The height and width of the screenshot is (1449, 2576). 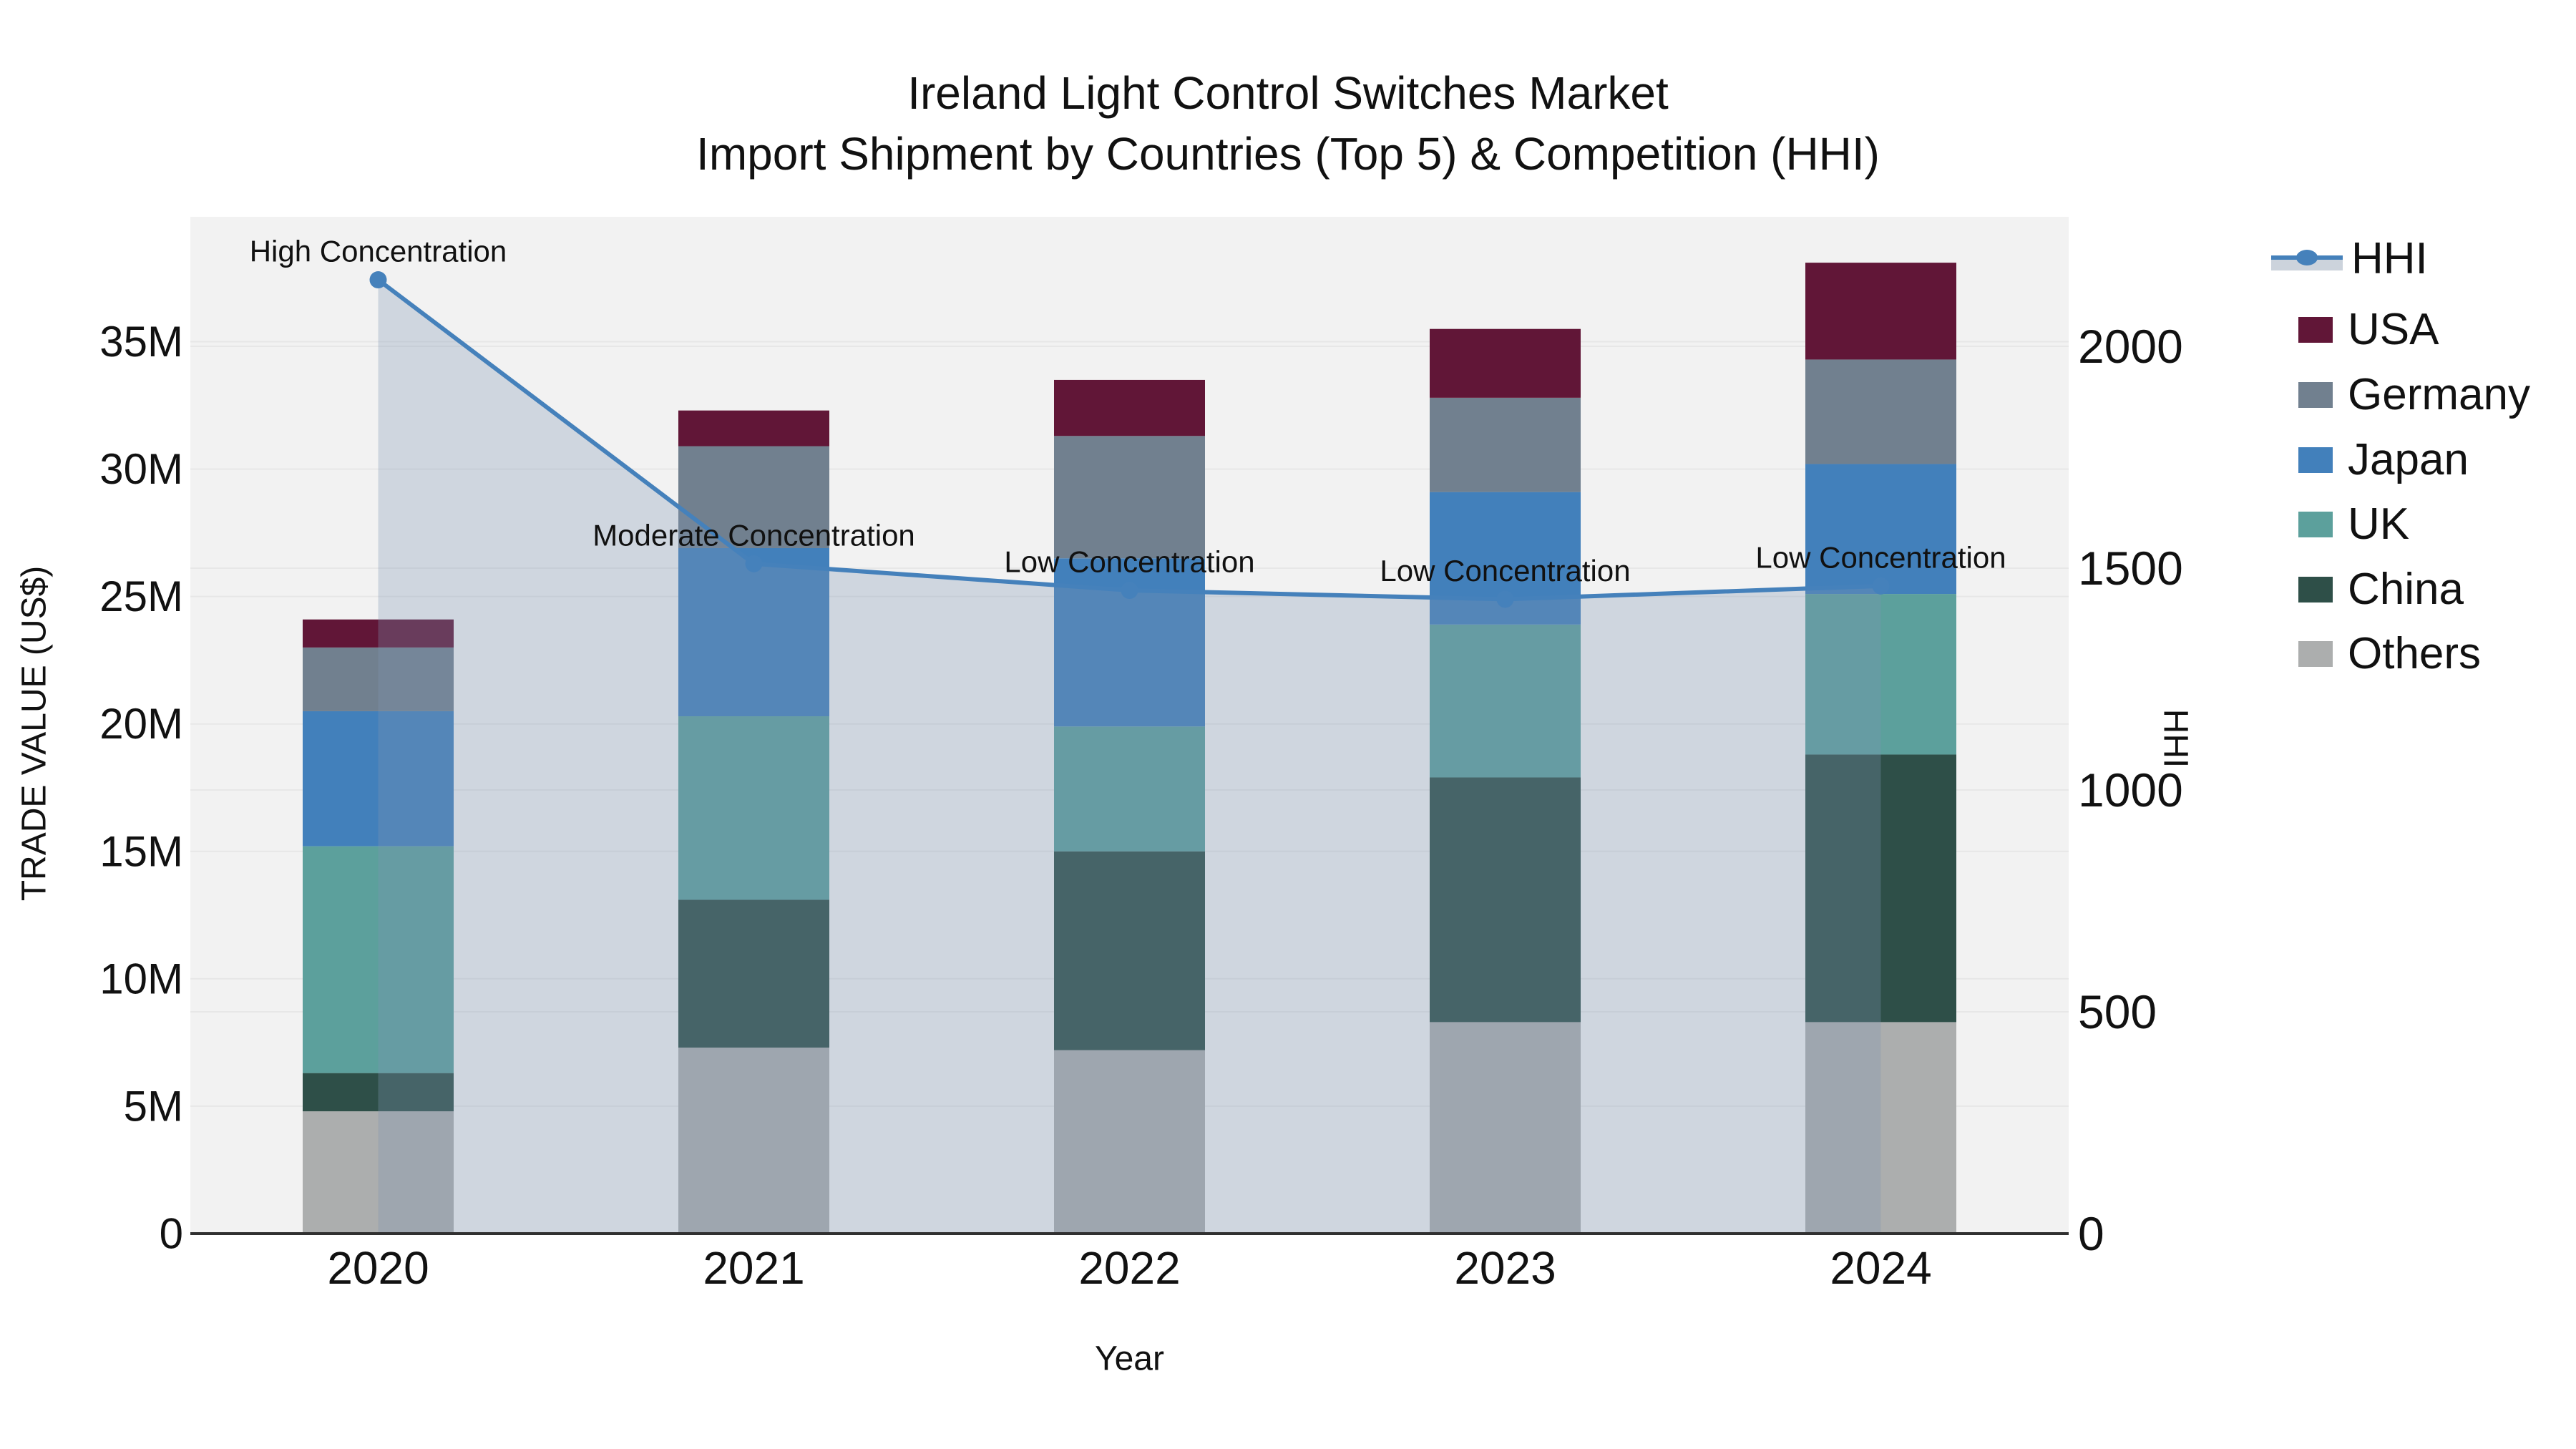 I want to click on bar-segment-others-2022, so click(x=1129, y=1142).